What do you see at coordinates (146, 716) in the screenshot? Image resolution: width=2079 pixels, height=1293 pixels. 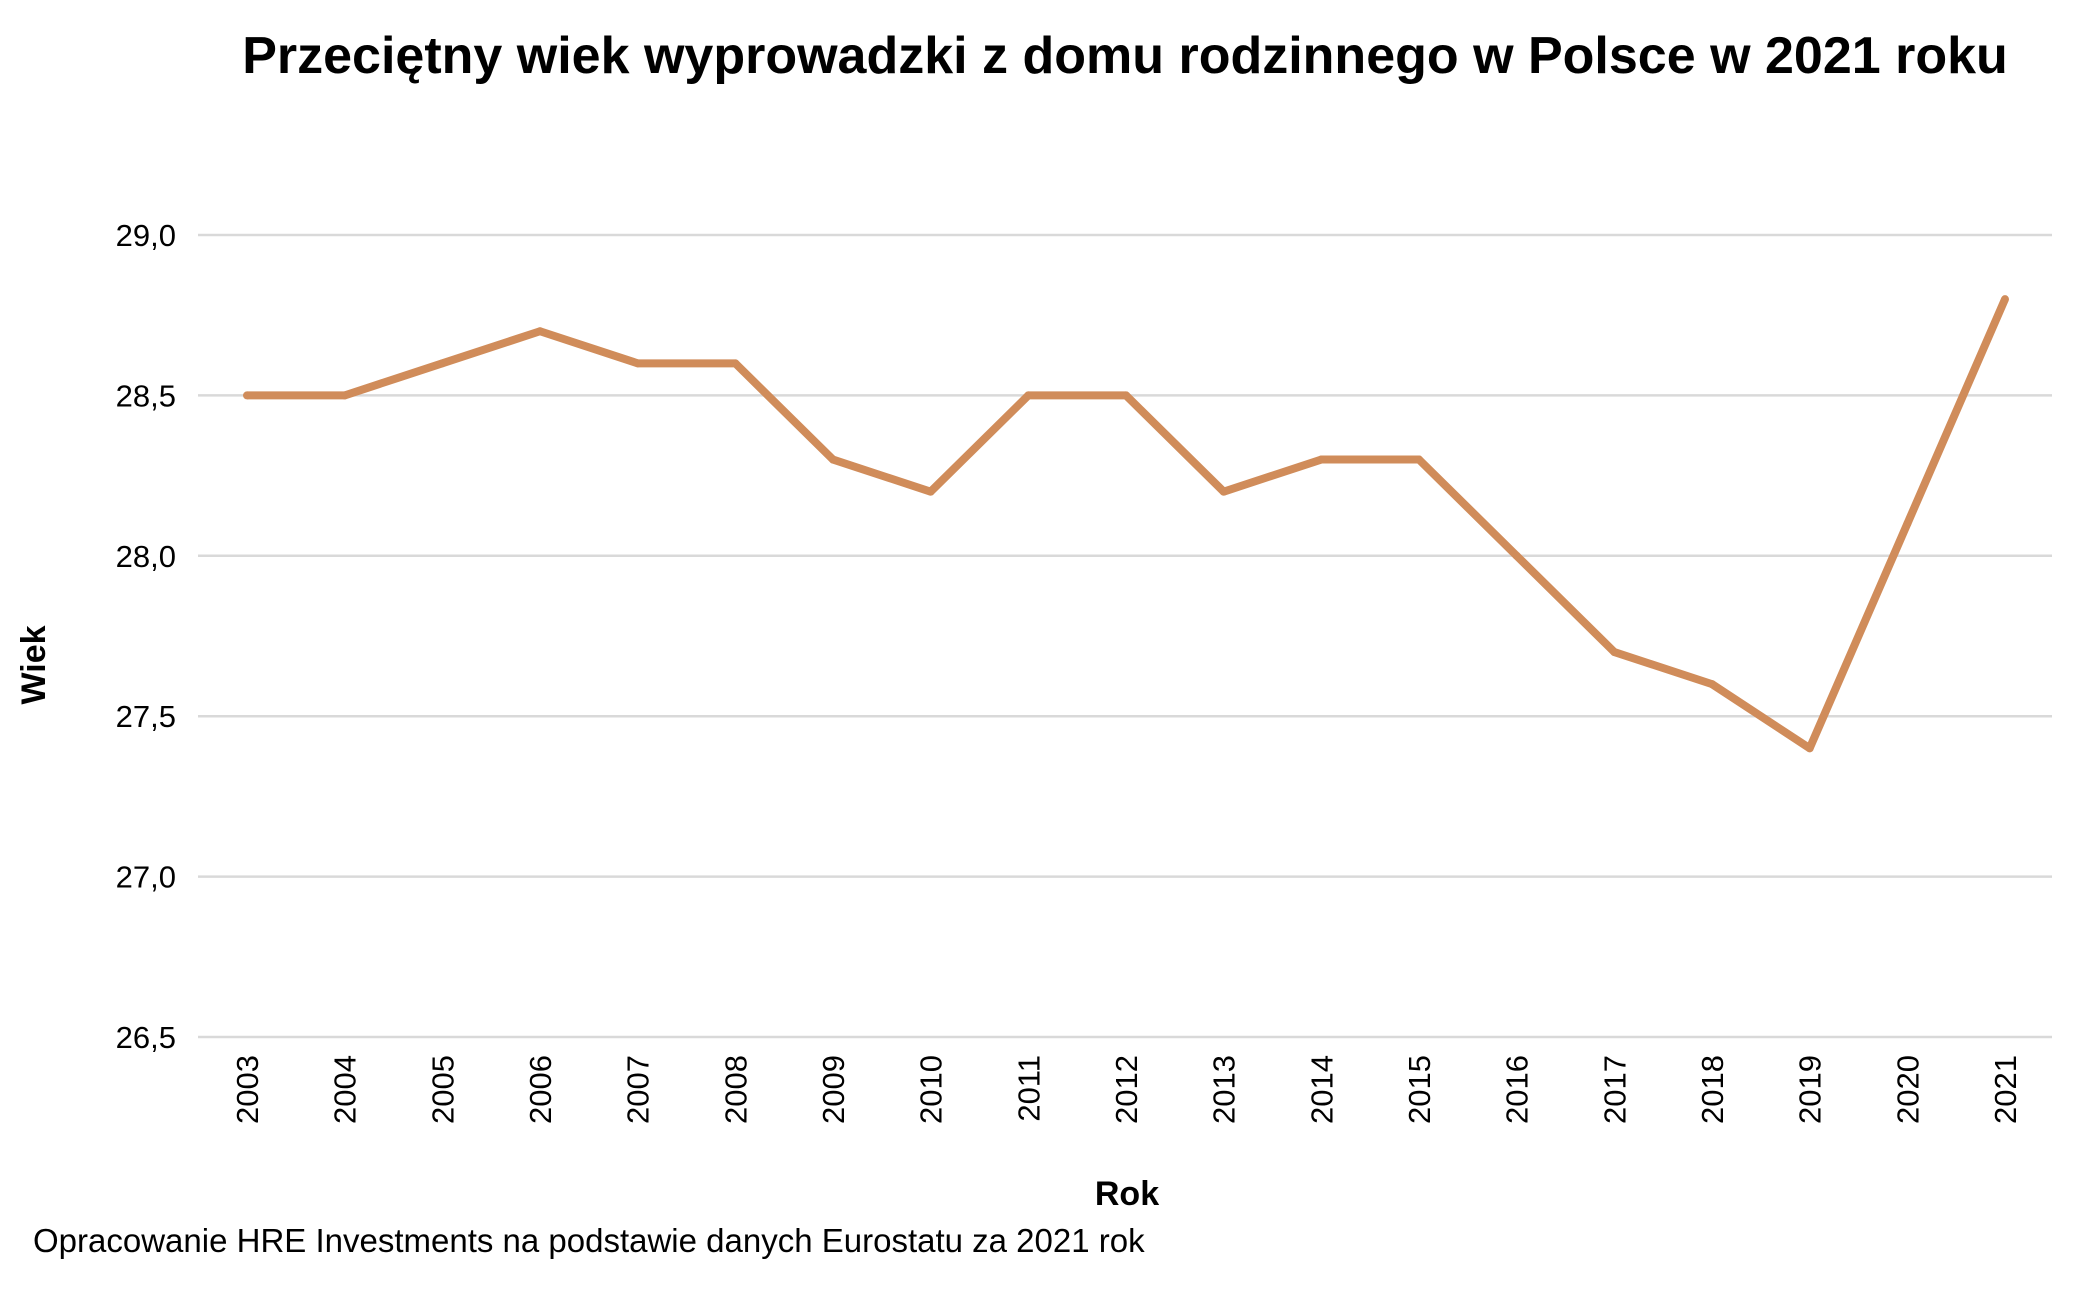 I see `y-tick-label: 27,5` at bounding box center [146, 716].